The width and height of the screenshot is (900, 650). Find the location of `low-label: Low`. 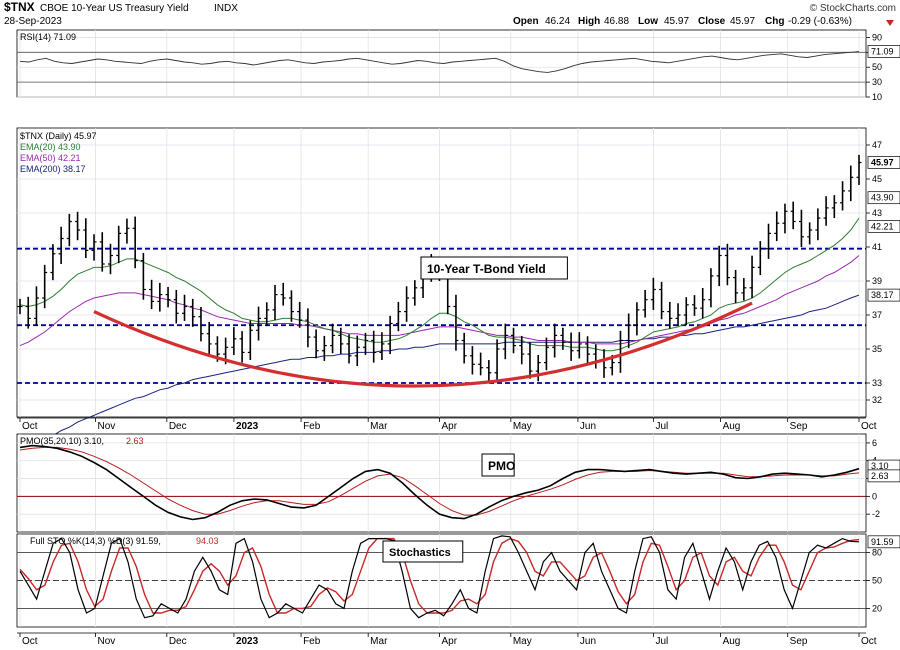

low-label: Low is located at coordinates (648, 21).